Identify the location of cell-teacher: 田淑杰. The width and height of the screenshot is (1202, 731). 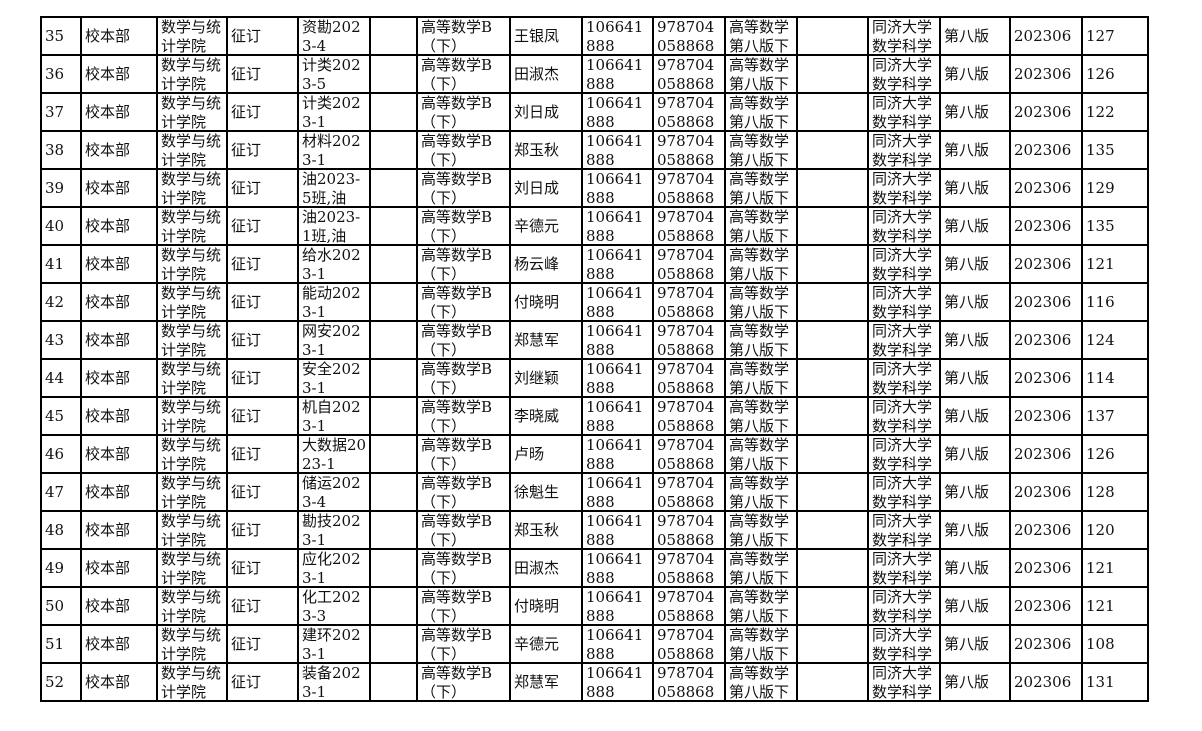
(546, 568).